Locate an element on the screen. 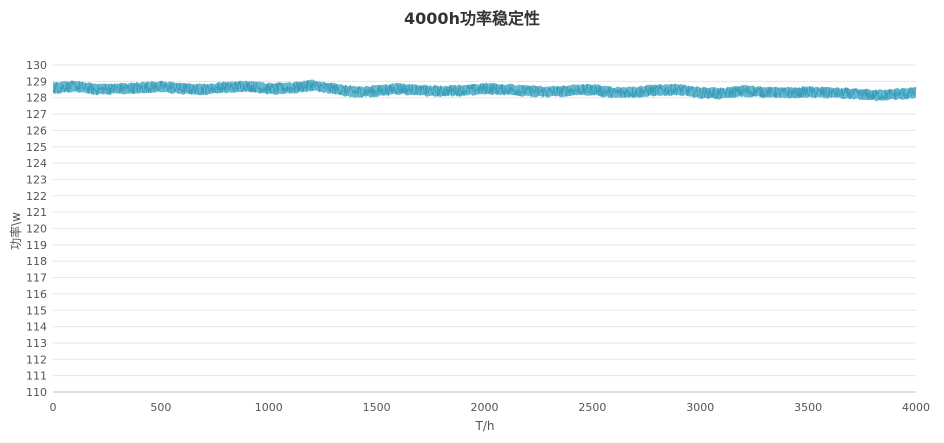 This screenshot has height=443, width=944. x-tick-label: 1000 is located at coordinates (269, 407).